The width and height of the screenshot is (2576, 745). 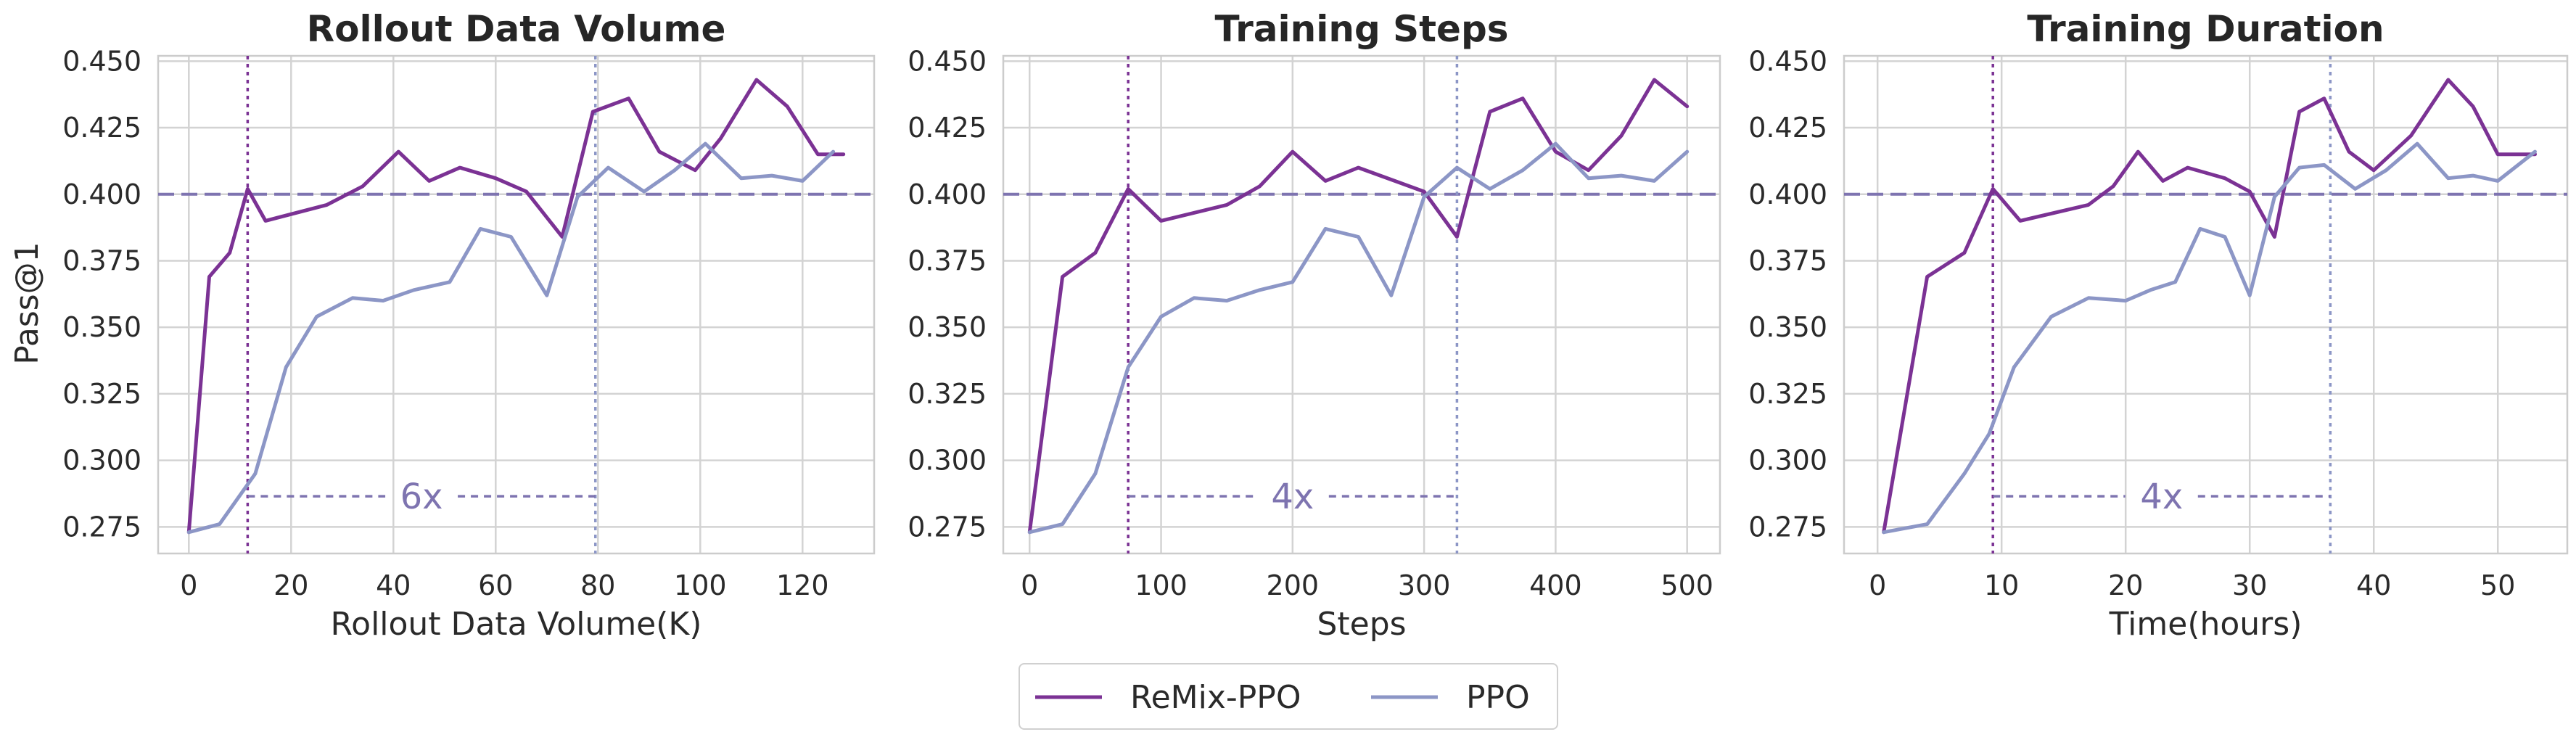 What do you see at coordinates (1361, 625) in the screenshot?
I see `x-axis-label: Steps` at bounding box center [1361, 625].